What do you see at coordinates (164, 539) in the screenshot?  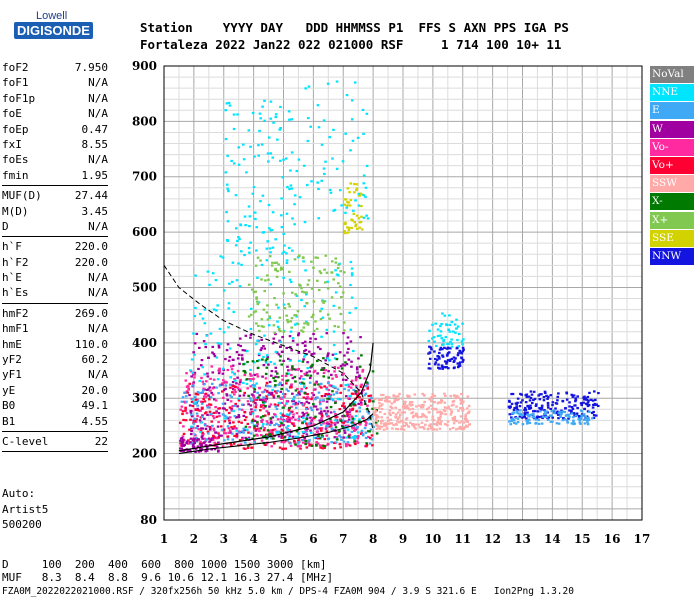 I see `x-tick-label: 1` at bounding box center [164, 539].